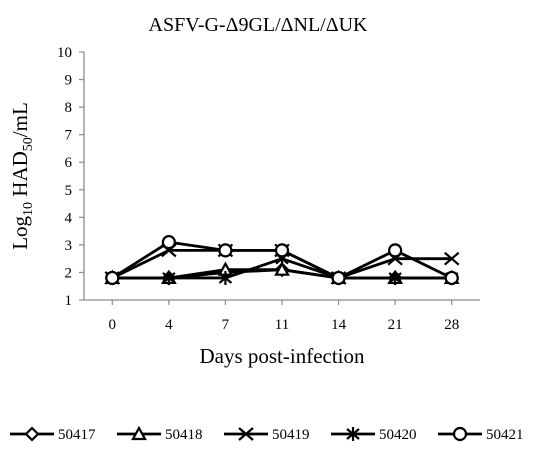  What do you see at coordinates (69, 301) in the screenshot?
I see `y-tick-label: 1` at bounding box center [69, 301].